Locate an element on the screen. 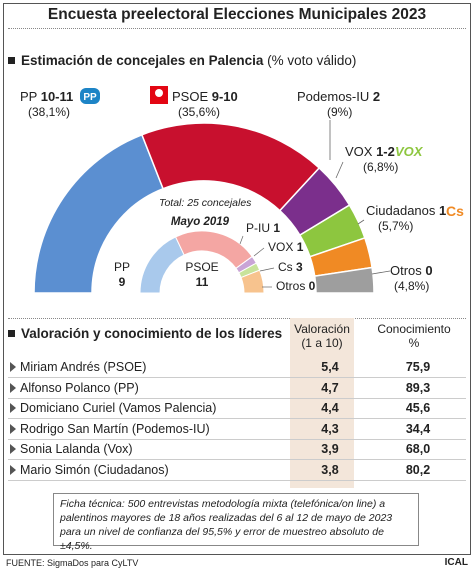 The height and width of the screenshot is (571, 474). pp-logo-text: PP is located at coordinates (90, 97).